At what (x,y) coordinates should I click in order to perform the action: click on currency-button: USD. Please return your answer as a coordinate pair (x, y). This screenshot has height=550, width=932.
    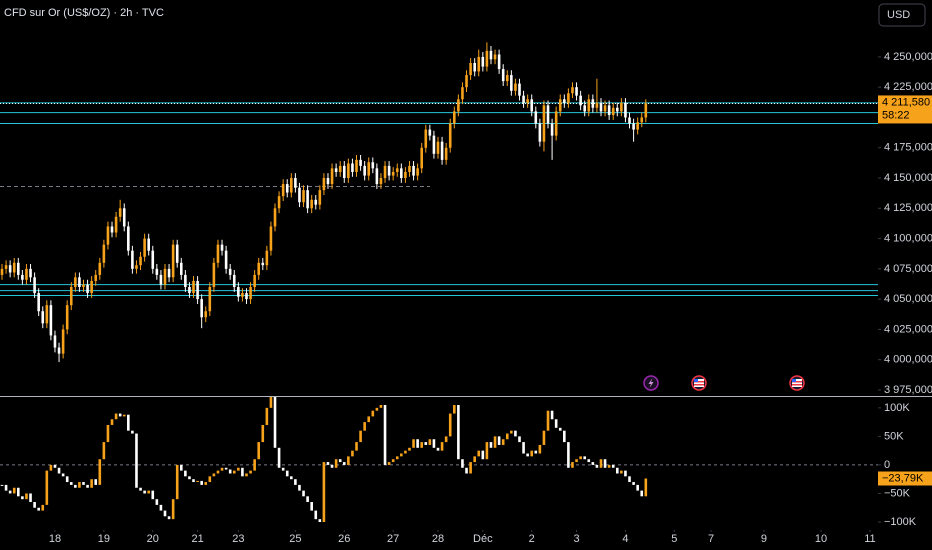
    Looking at the image, I should click on (902, 15).